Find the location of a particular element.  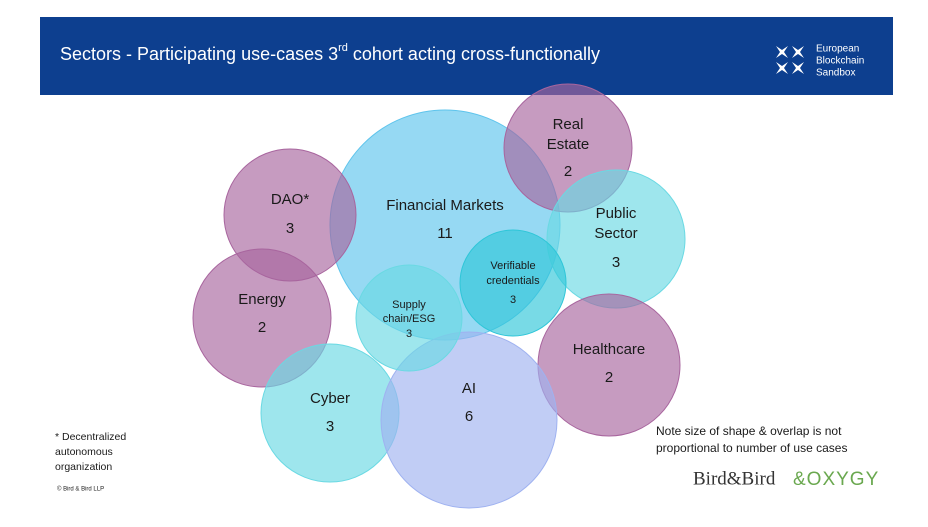

sector-label: DAO* is located at coordinates (290, 199).